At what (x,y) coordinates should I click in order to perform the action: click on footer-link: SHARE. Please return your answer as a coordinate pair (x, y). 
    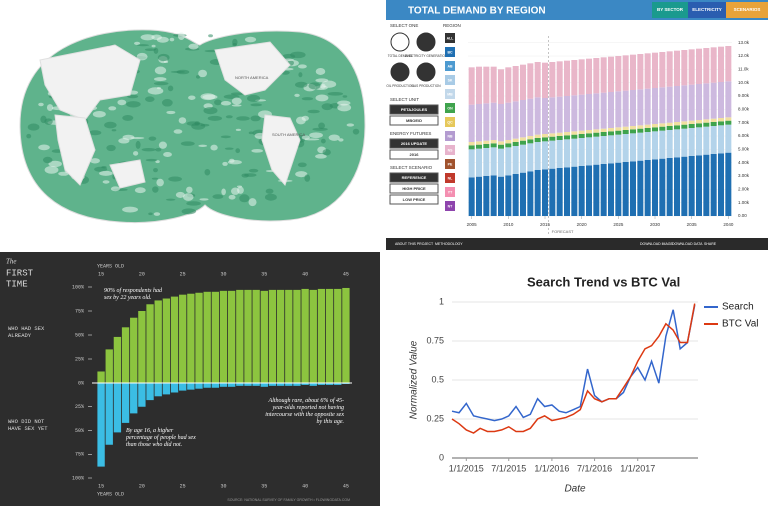
    Looking at the image, I should click on (710, 244).